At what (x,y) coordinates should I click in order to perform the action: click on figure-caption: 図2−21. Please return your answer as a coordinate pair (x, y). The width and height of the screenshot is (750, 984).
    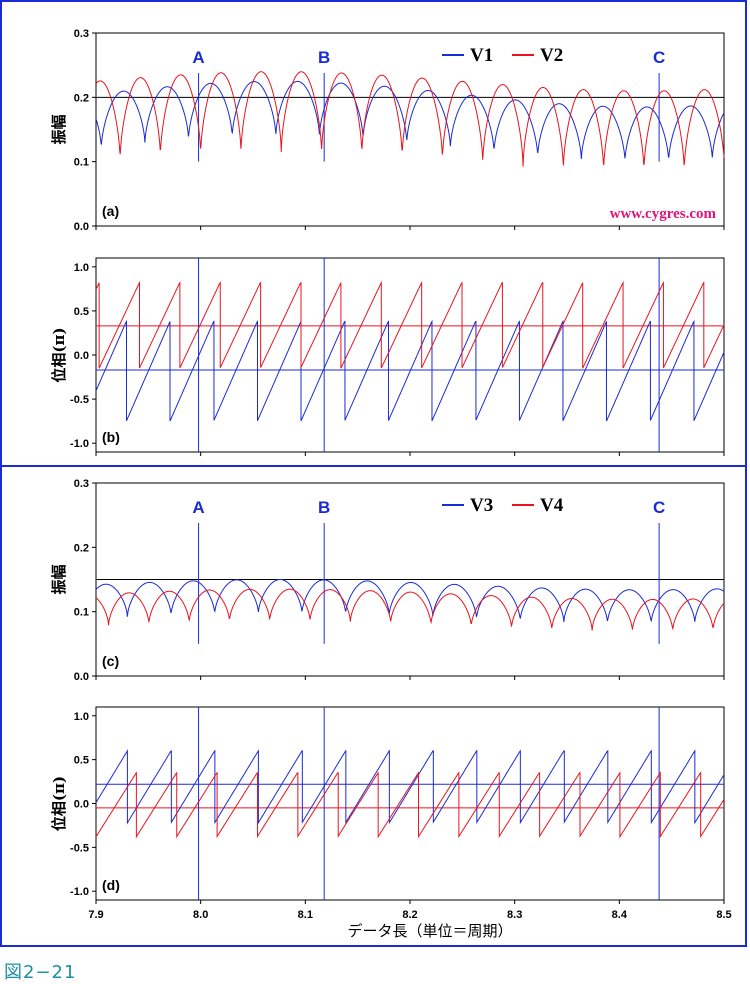
    Looking at the image, I should click on (40, 972).